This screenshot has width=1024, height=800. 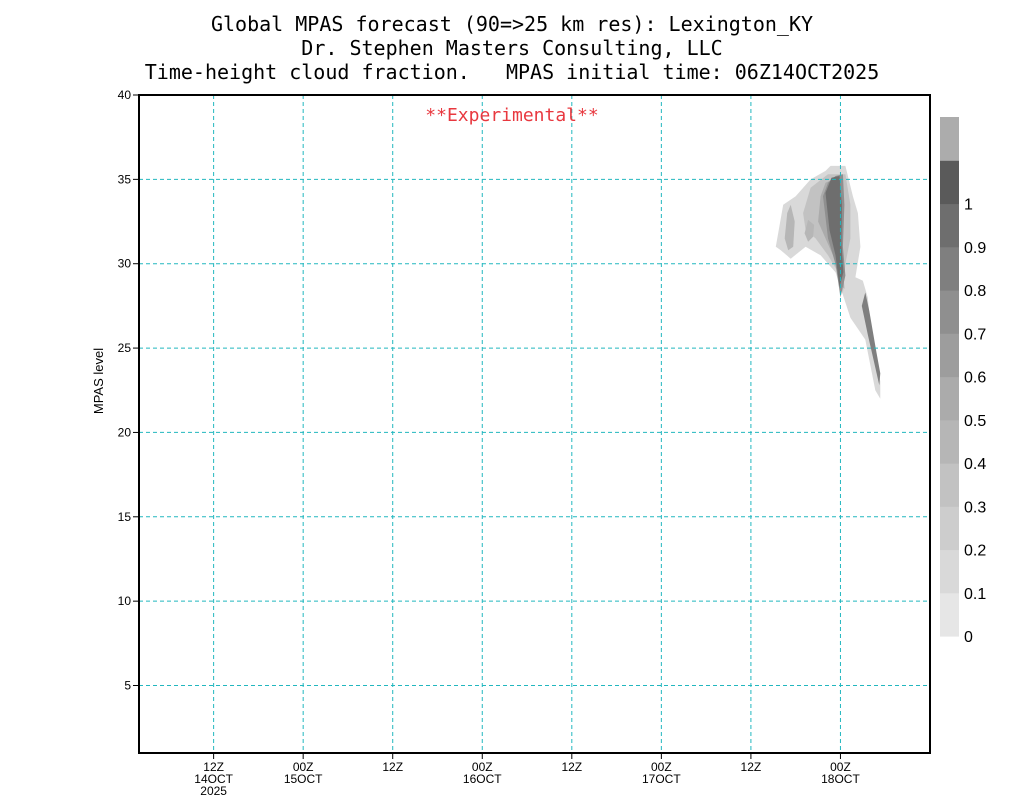 What do you see at coordinates (125, 432) in the screenshot?
I see `y-tick-label-20: 20` at bounding box center [125, 432].